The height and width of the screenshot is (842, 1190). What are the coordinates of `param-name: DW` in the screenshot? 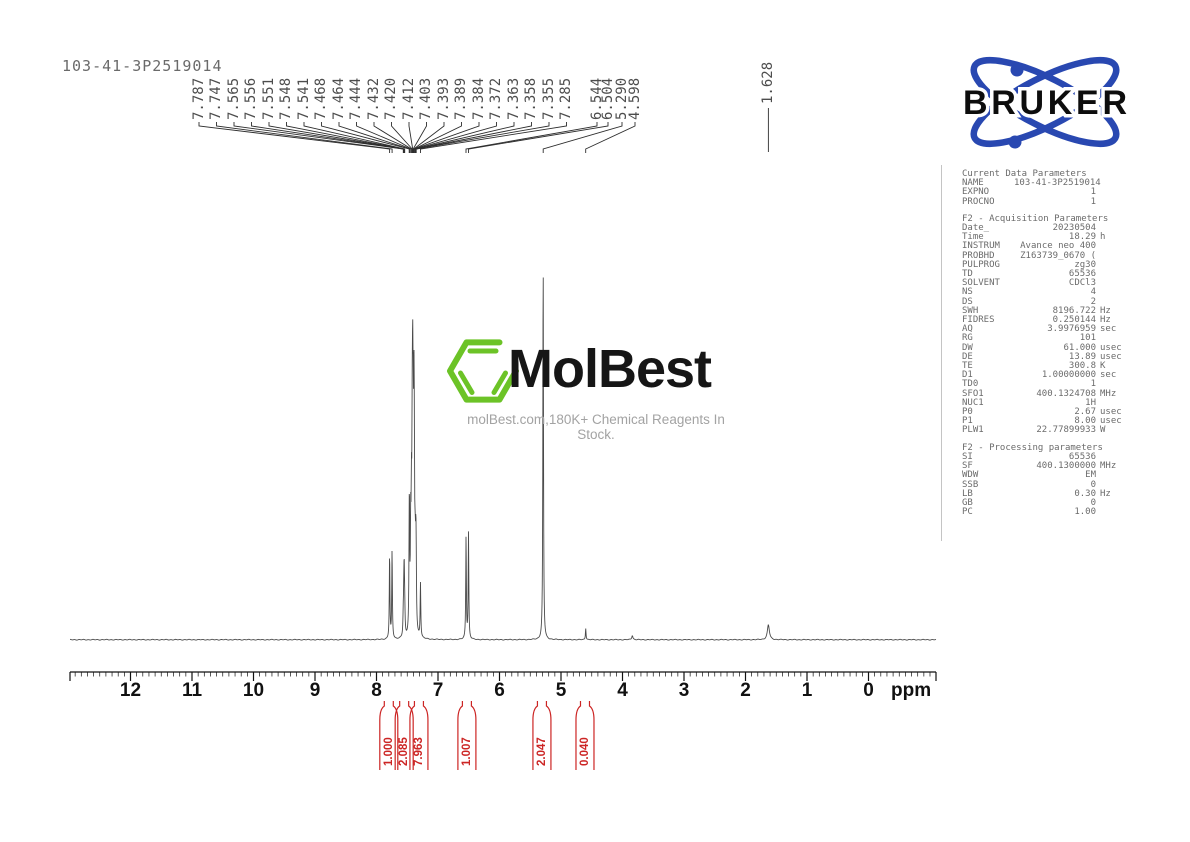 It's located at (967, 347).